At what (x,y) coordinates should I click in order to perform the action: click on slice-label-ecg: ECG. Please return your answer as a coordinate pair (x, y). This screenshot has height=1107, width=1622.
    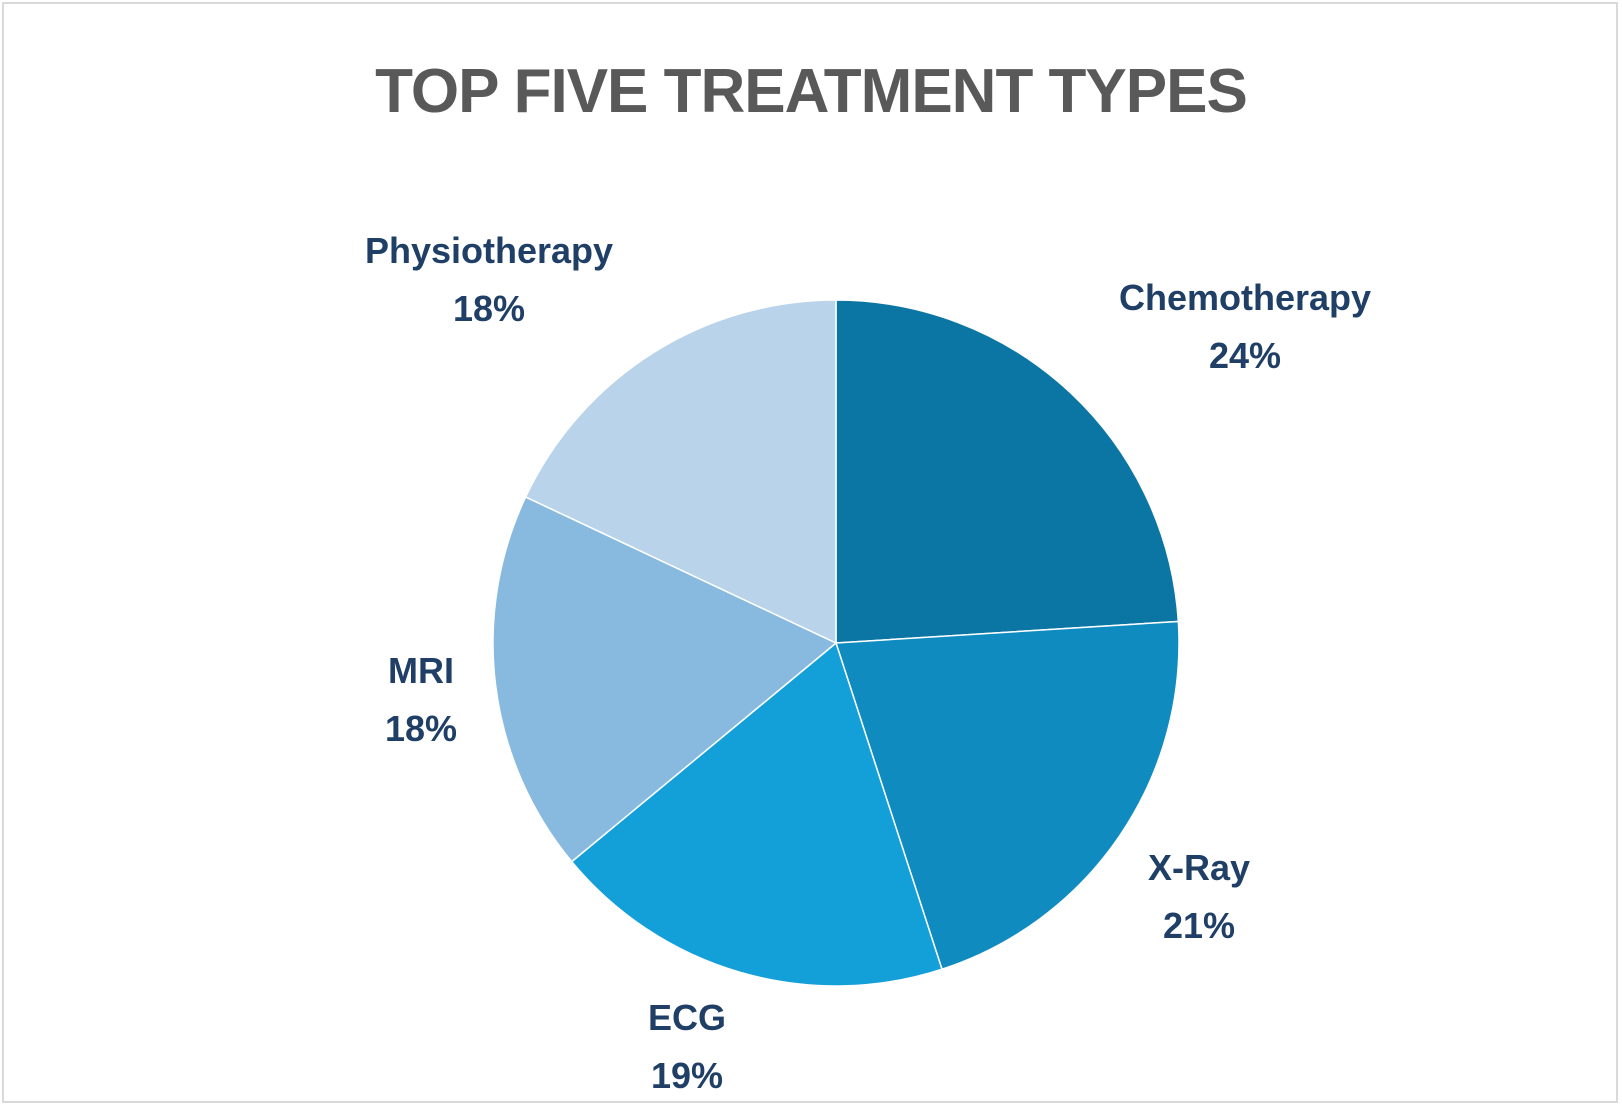
    Looking at the image, I should click on (687, 1017).